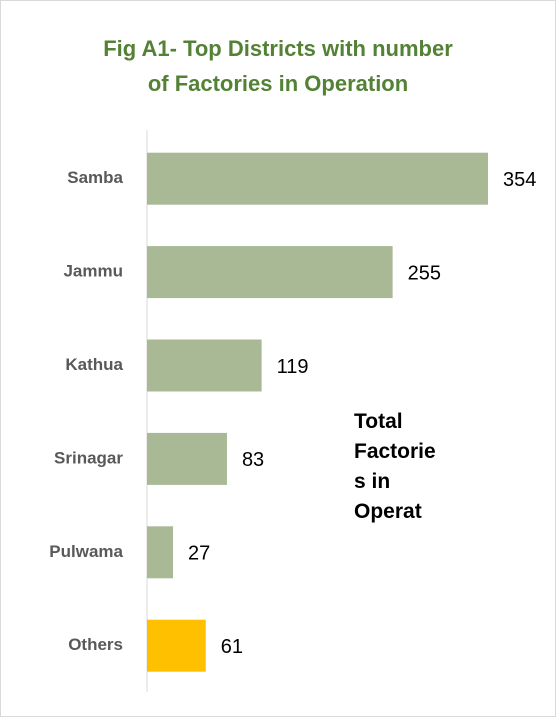 The width and height of the screenshot is (556, 717). What do you see at coordinates (93, 271) in the screenshot?
I see `y-tick-label: Jammu` at bounding box center [93, 271].